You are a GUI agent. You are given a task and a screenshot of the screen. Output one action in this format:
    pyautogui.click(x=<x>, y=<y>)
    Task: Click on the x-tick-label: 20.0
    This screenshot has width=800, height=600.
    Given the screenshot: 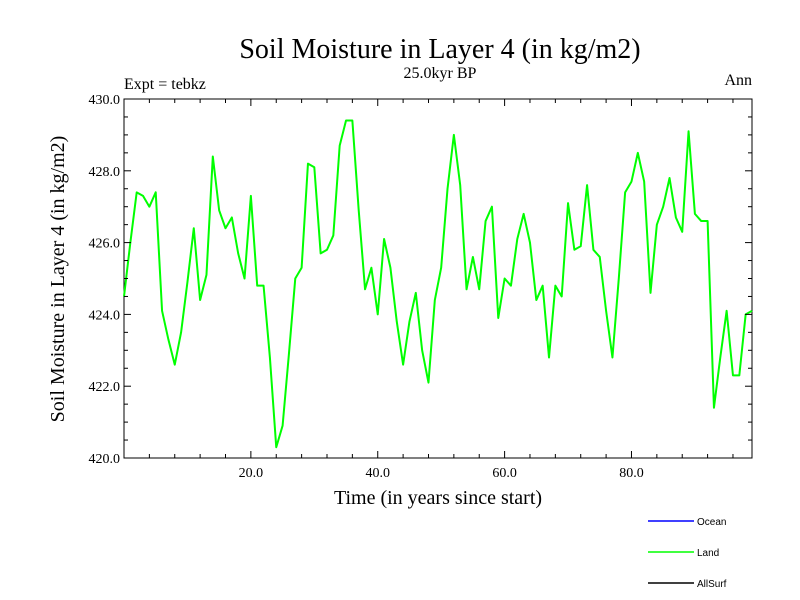 What is the action you would take?
    pyautogui.click(x=251, y=473)
    